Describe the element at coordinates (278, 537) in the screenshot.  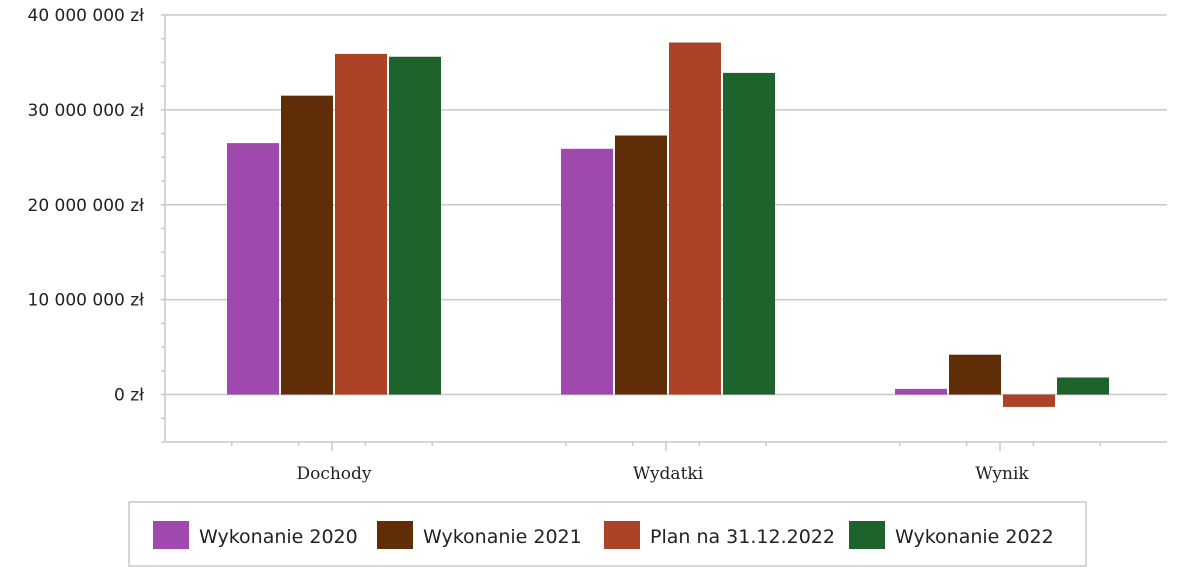
I see `legend-label: Wykonanie 2020` at that location.